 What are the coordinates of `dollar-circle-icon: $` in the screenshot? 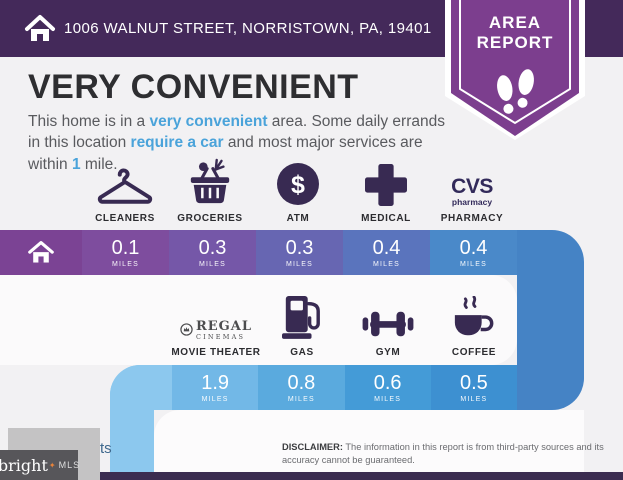 It's located at (298, 184).